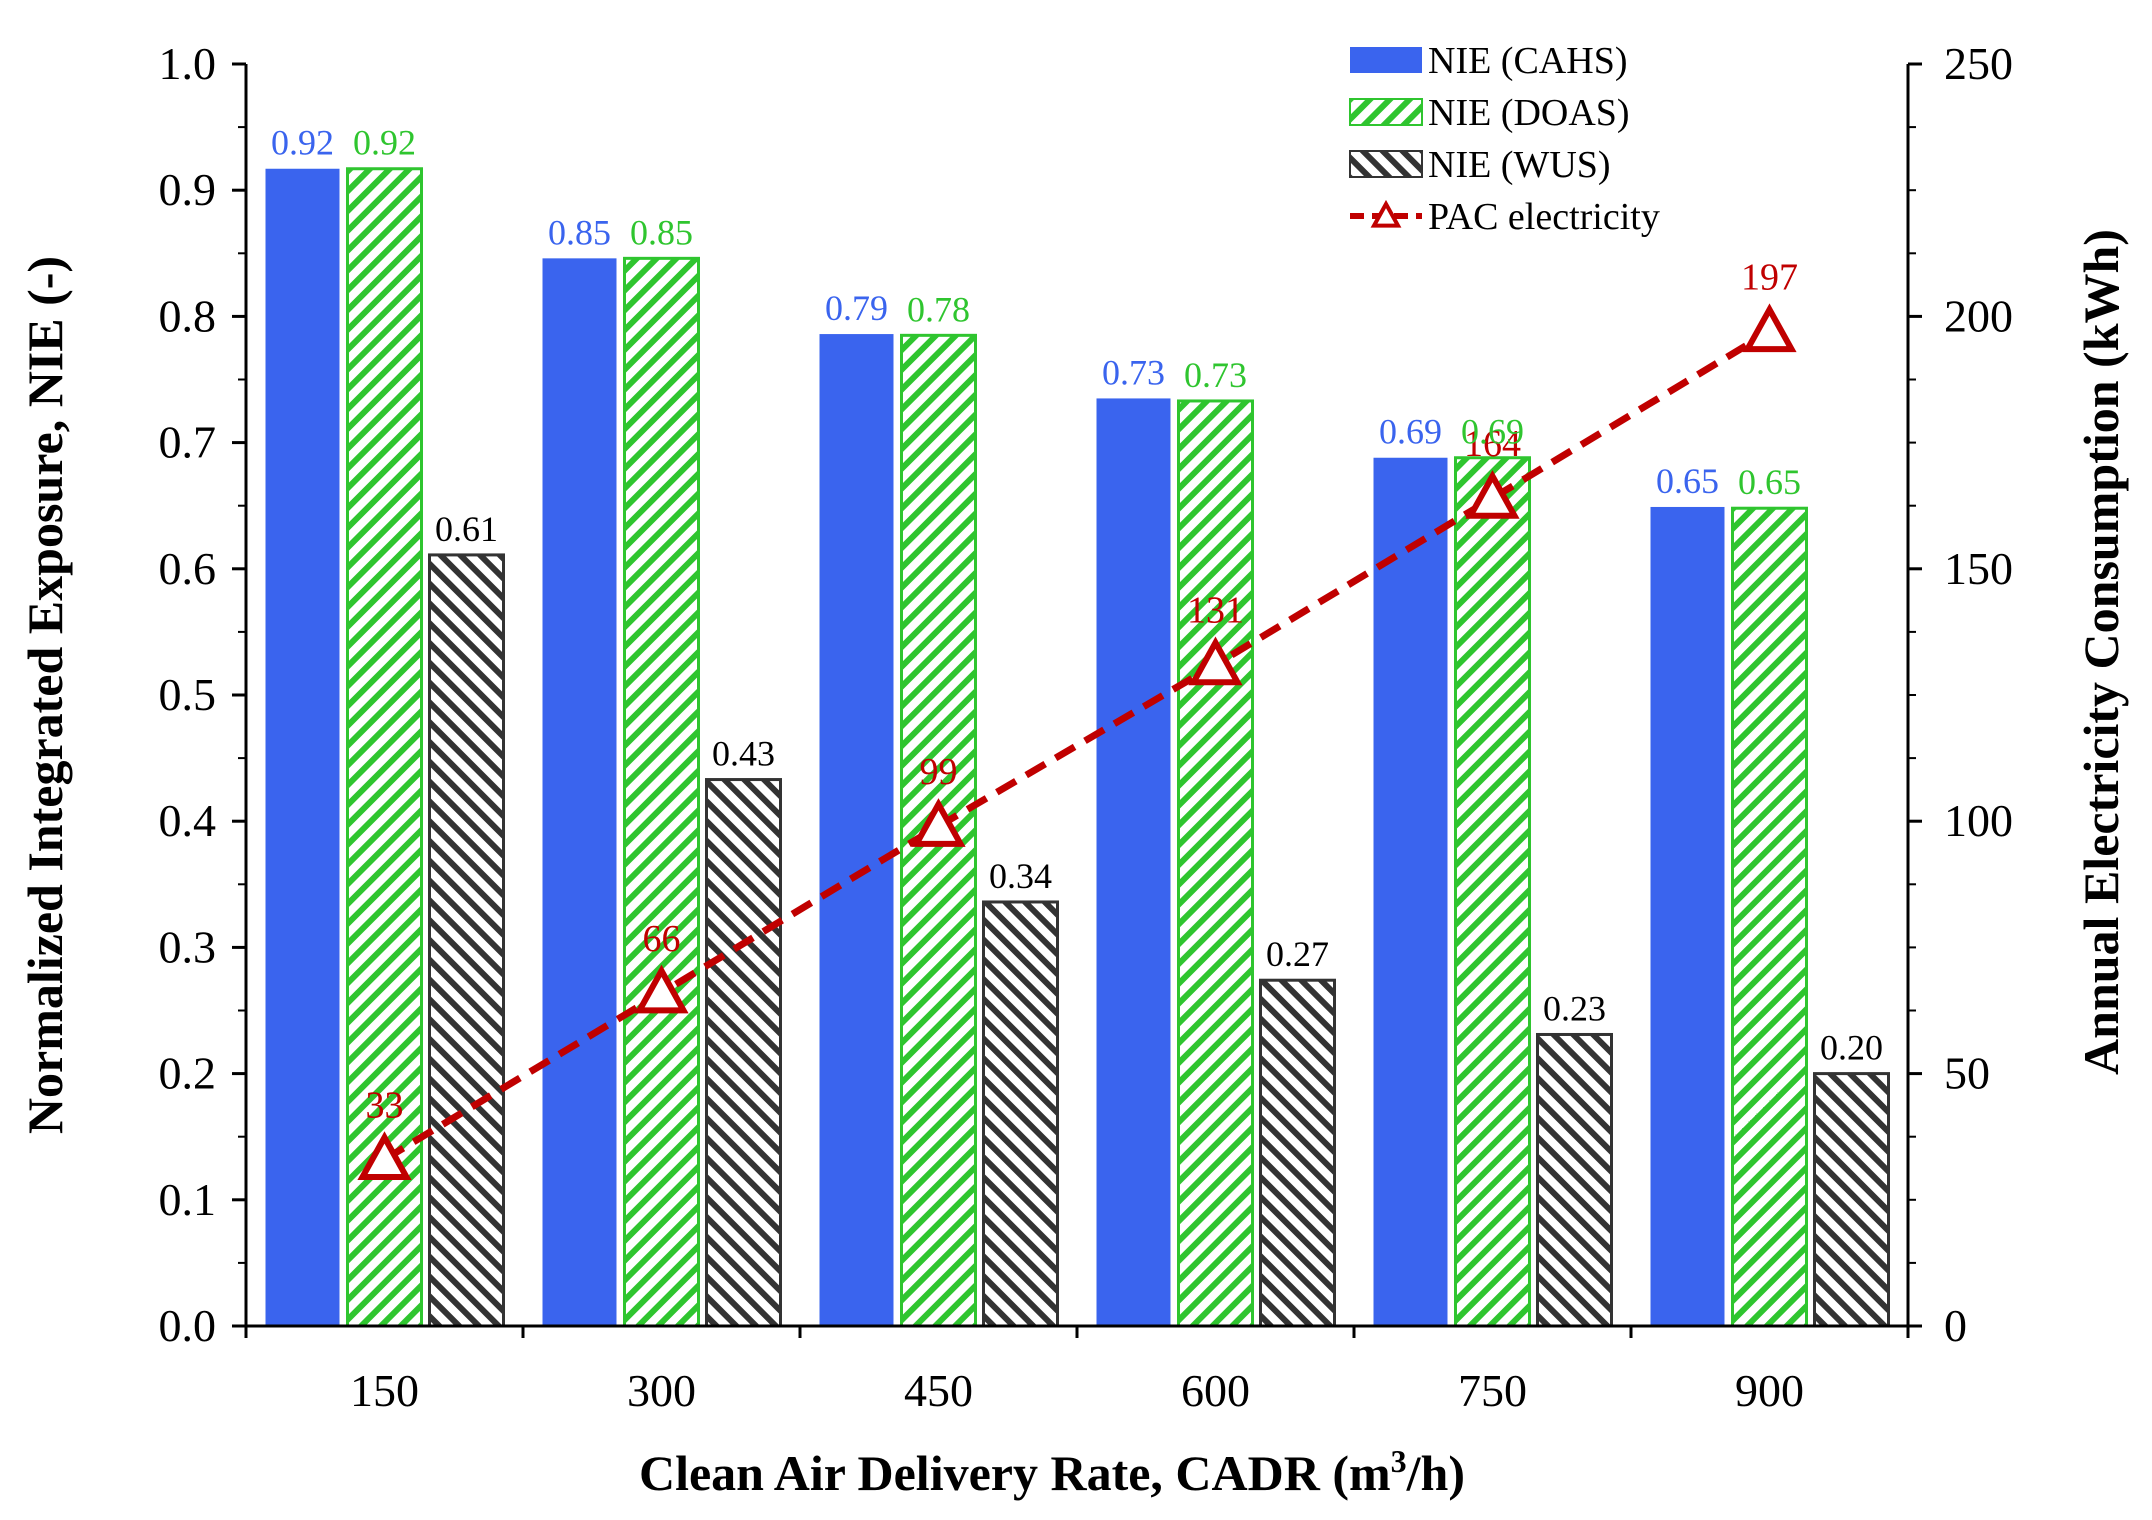  I want to click on bar-nie-doas--750, so click(1492, 892).